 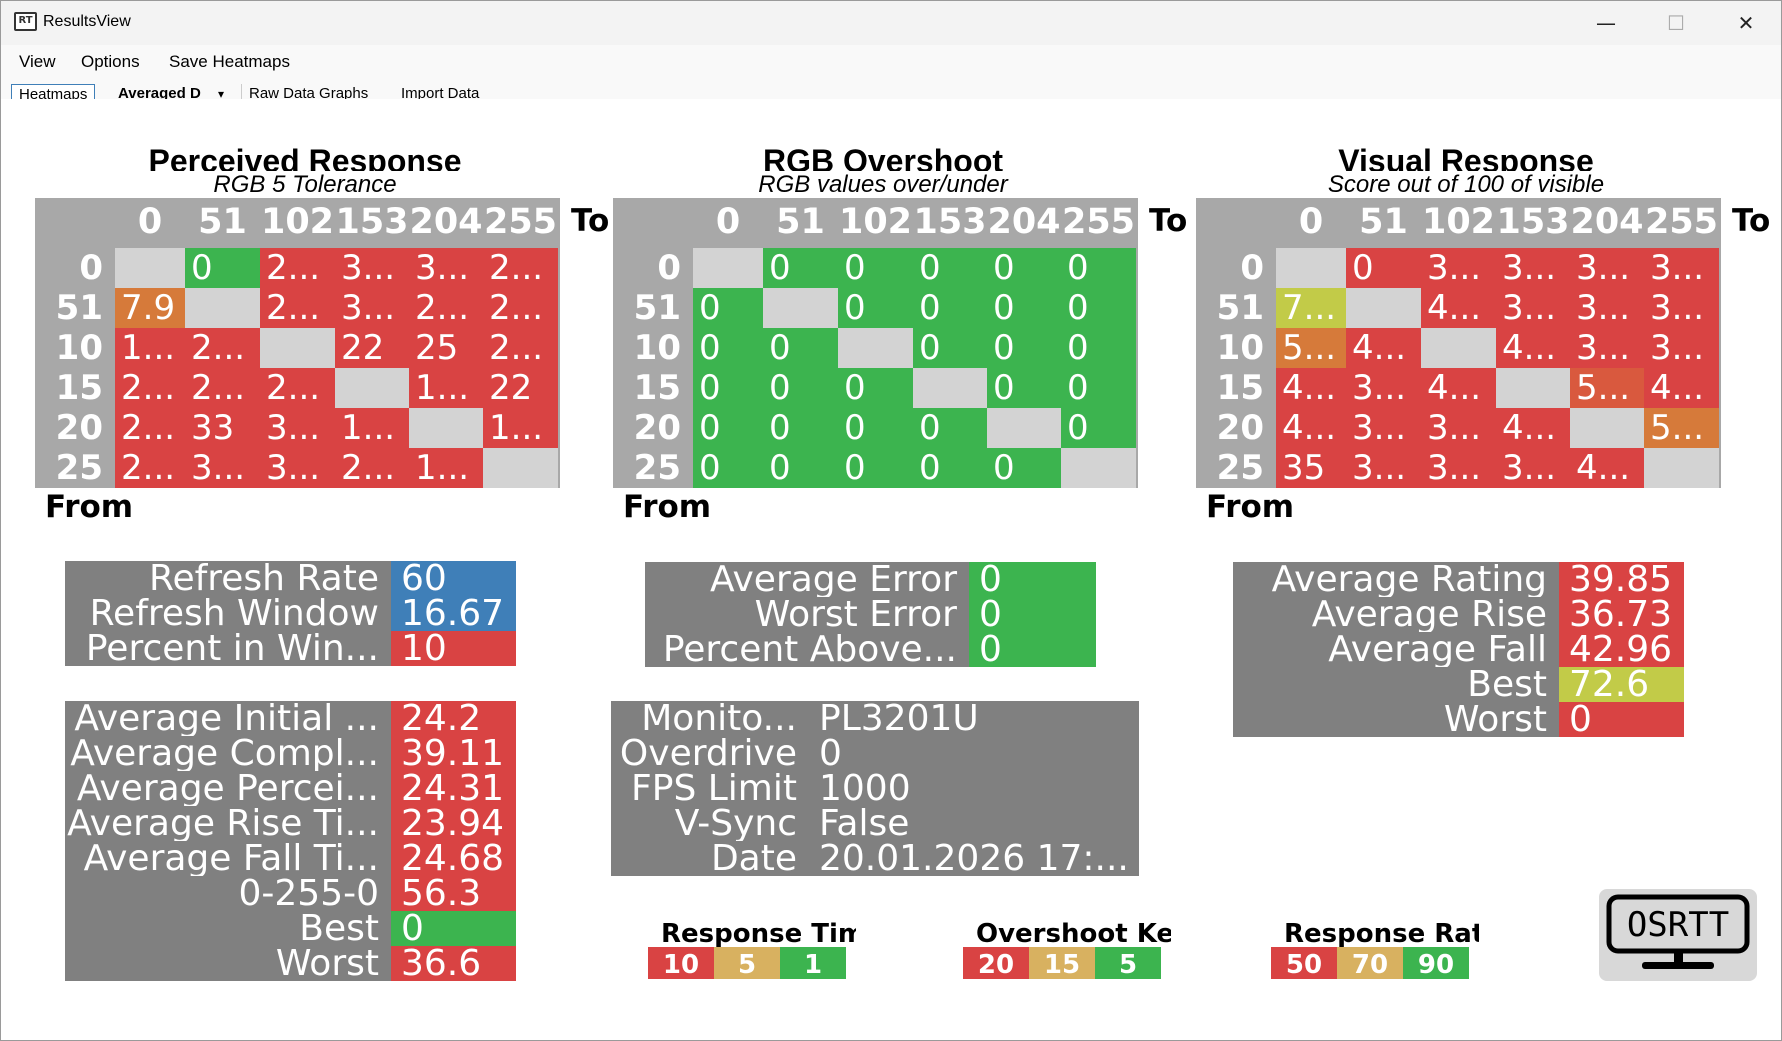 I want to click on close-button: ✕, so click(x=1746, y=23).